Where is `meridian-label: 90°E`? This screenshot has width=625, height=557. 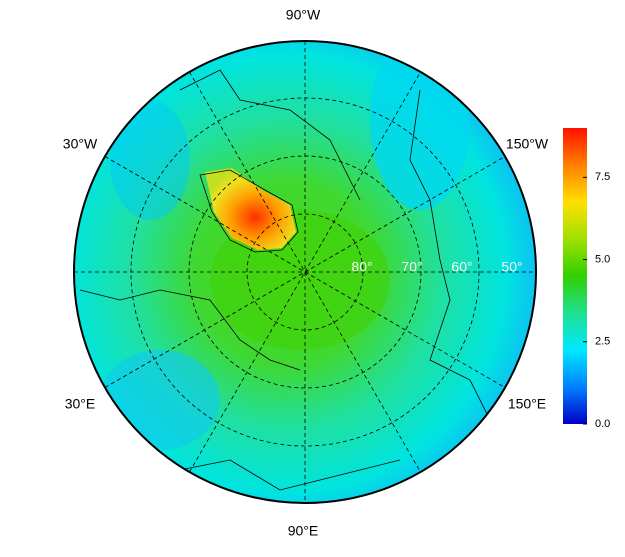 meridian-label: 90°E is located at coordinates (303, 531).